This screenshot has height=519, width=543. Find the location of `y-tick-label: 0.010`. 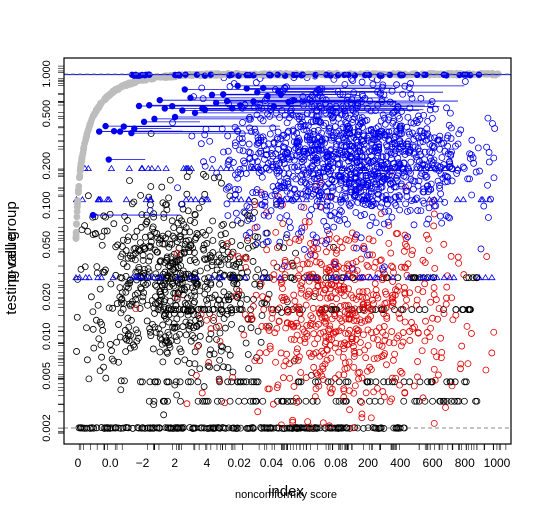

y-tick-label: 0.010 is located at coordinates (47, 337).